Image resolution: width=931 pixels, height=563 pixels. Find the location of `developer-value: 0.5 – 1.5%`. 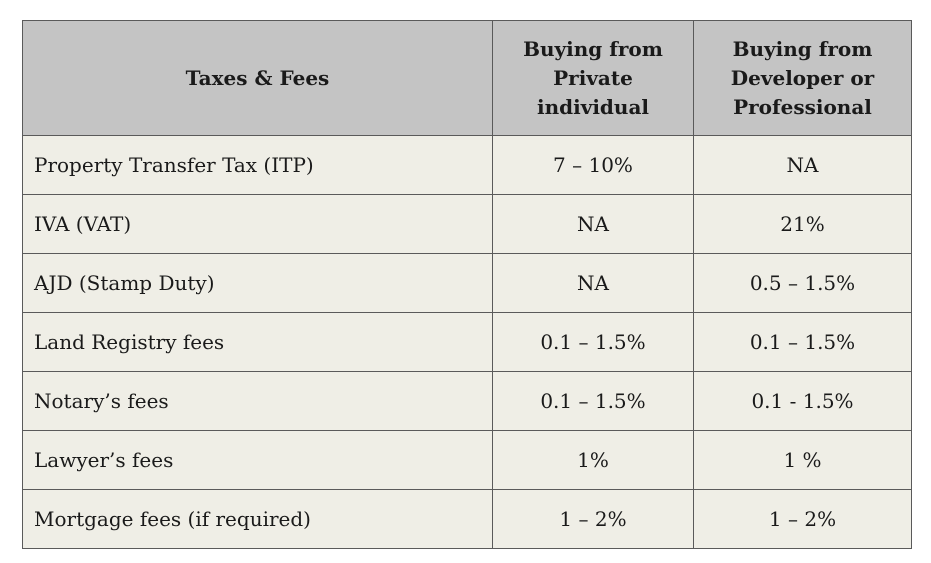

developer-value: 0.5 – 1.5% is located at coordinates (802, 283).